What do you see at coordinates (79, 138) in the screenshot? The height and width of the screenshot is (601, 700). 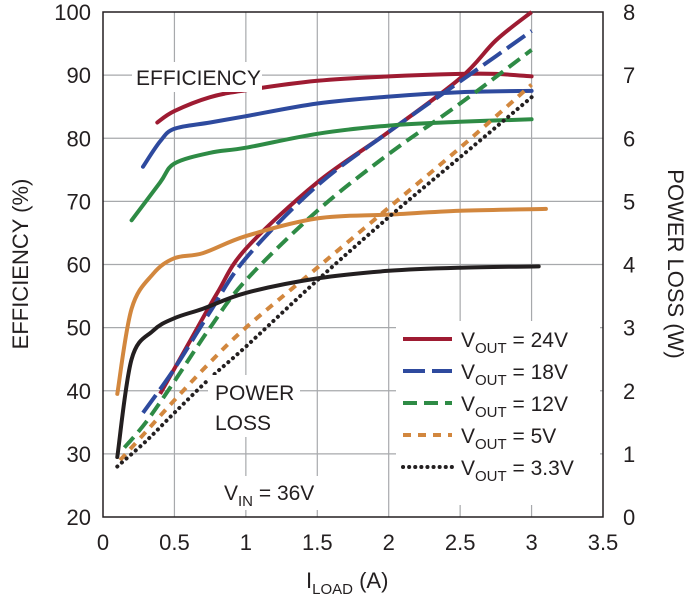 I see `y-left-tick-label: 80` at bounding box center [79, 138].